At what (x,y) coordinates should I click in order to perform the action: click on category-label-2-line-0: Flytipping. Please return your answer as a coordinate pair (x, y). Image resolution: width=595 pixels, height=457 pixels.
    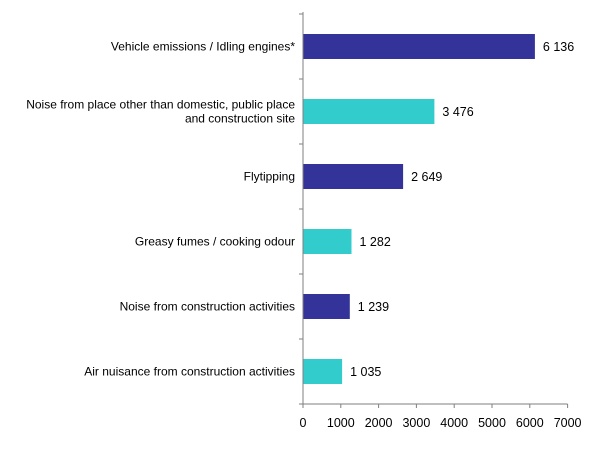
    Looking at the image, I should click on (269, 177).